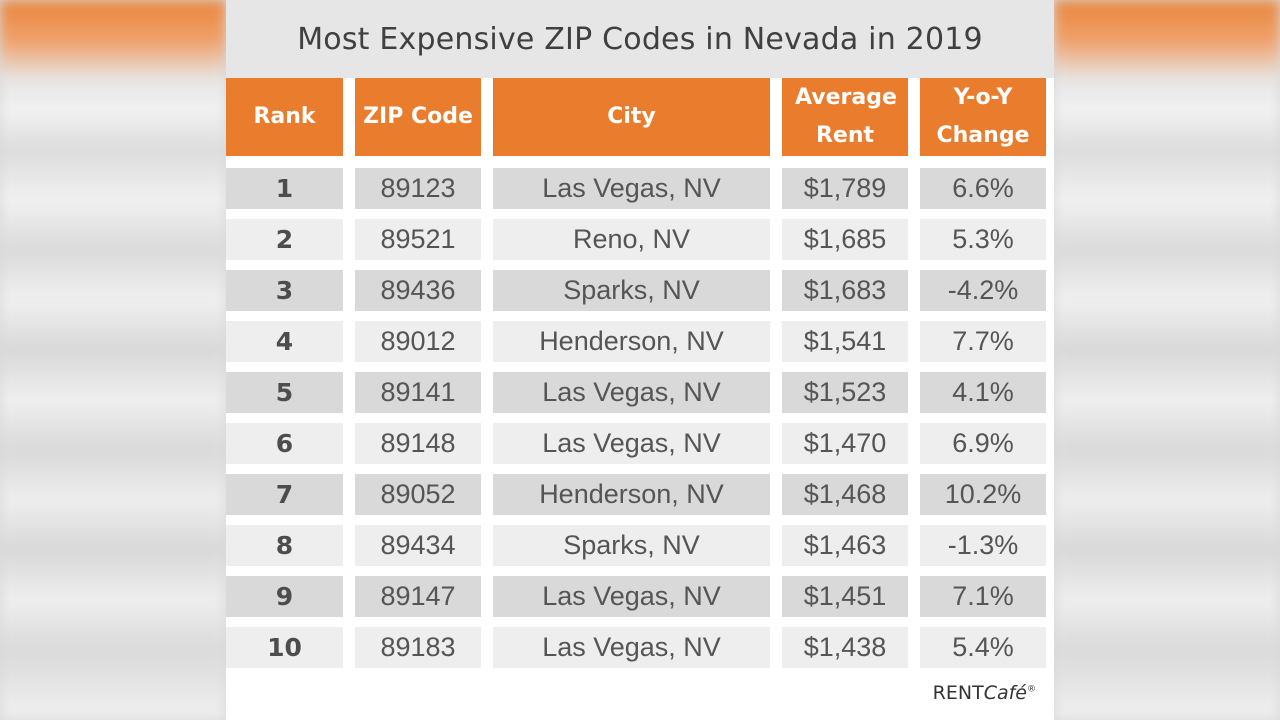  I want to click on zip-cell: 89123, so click(418, 188).